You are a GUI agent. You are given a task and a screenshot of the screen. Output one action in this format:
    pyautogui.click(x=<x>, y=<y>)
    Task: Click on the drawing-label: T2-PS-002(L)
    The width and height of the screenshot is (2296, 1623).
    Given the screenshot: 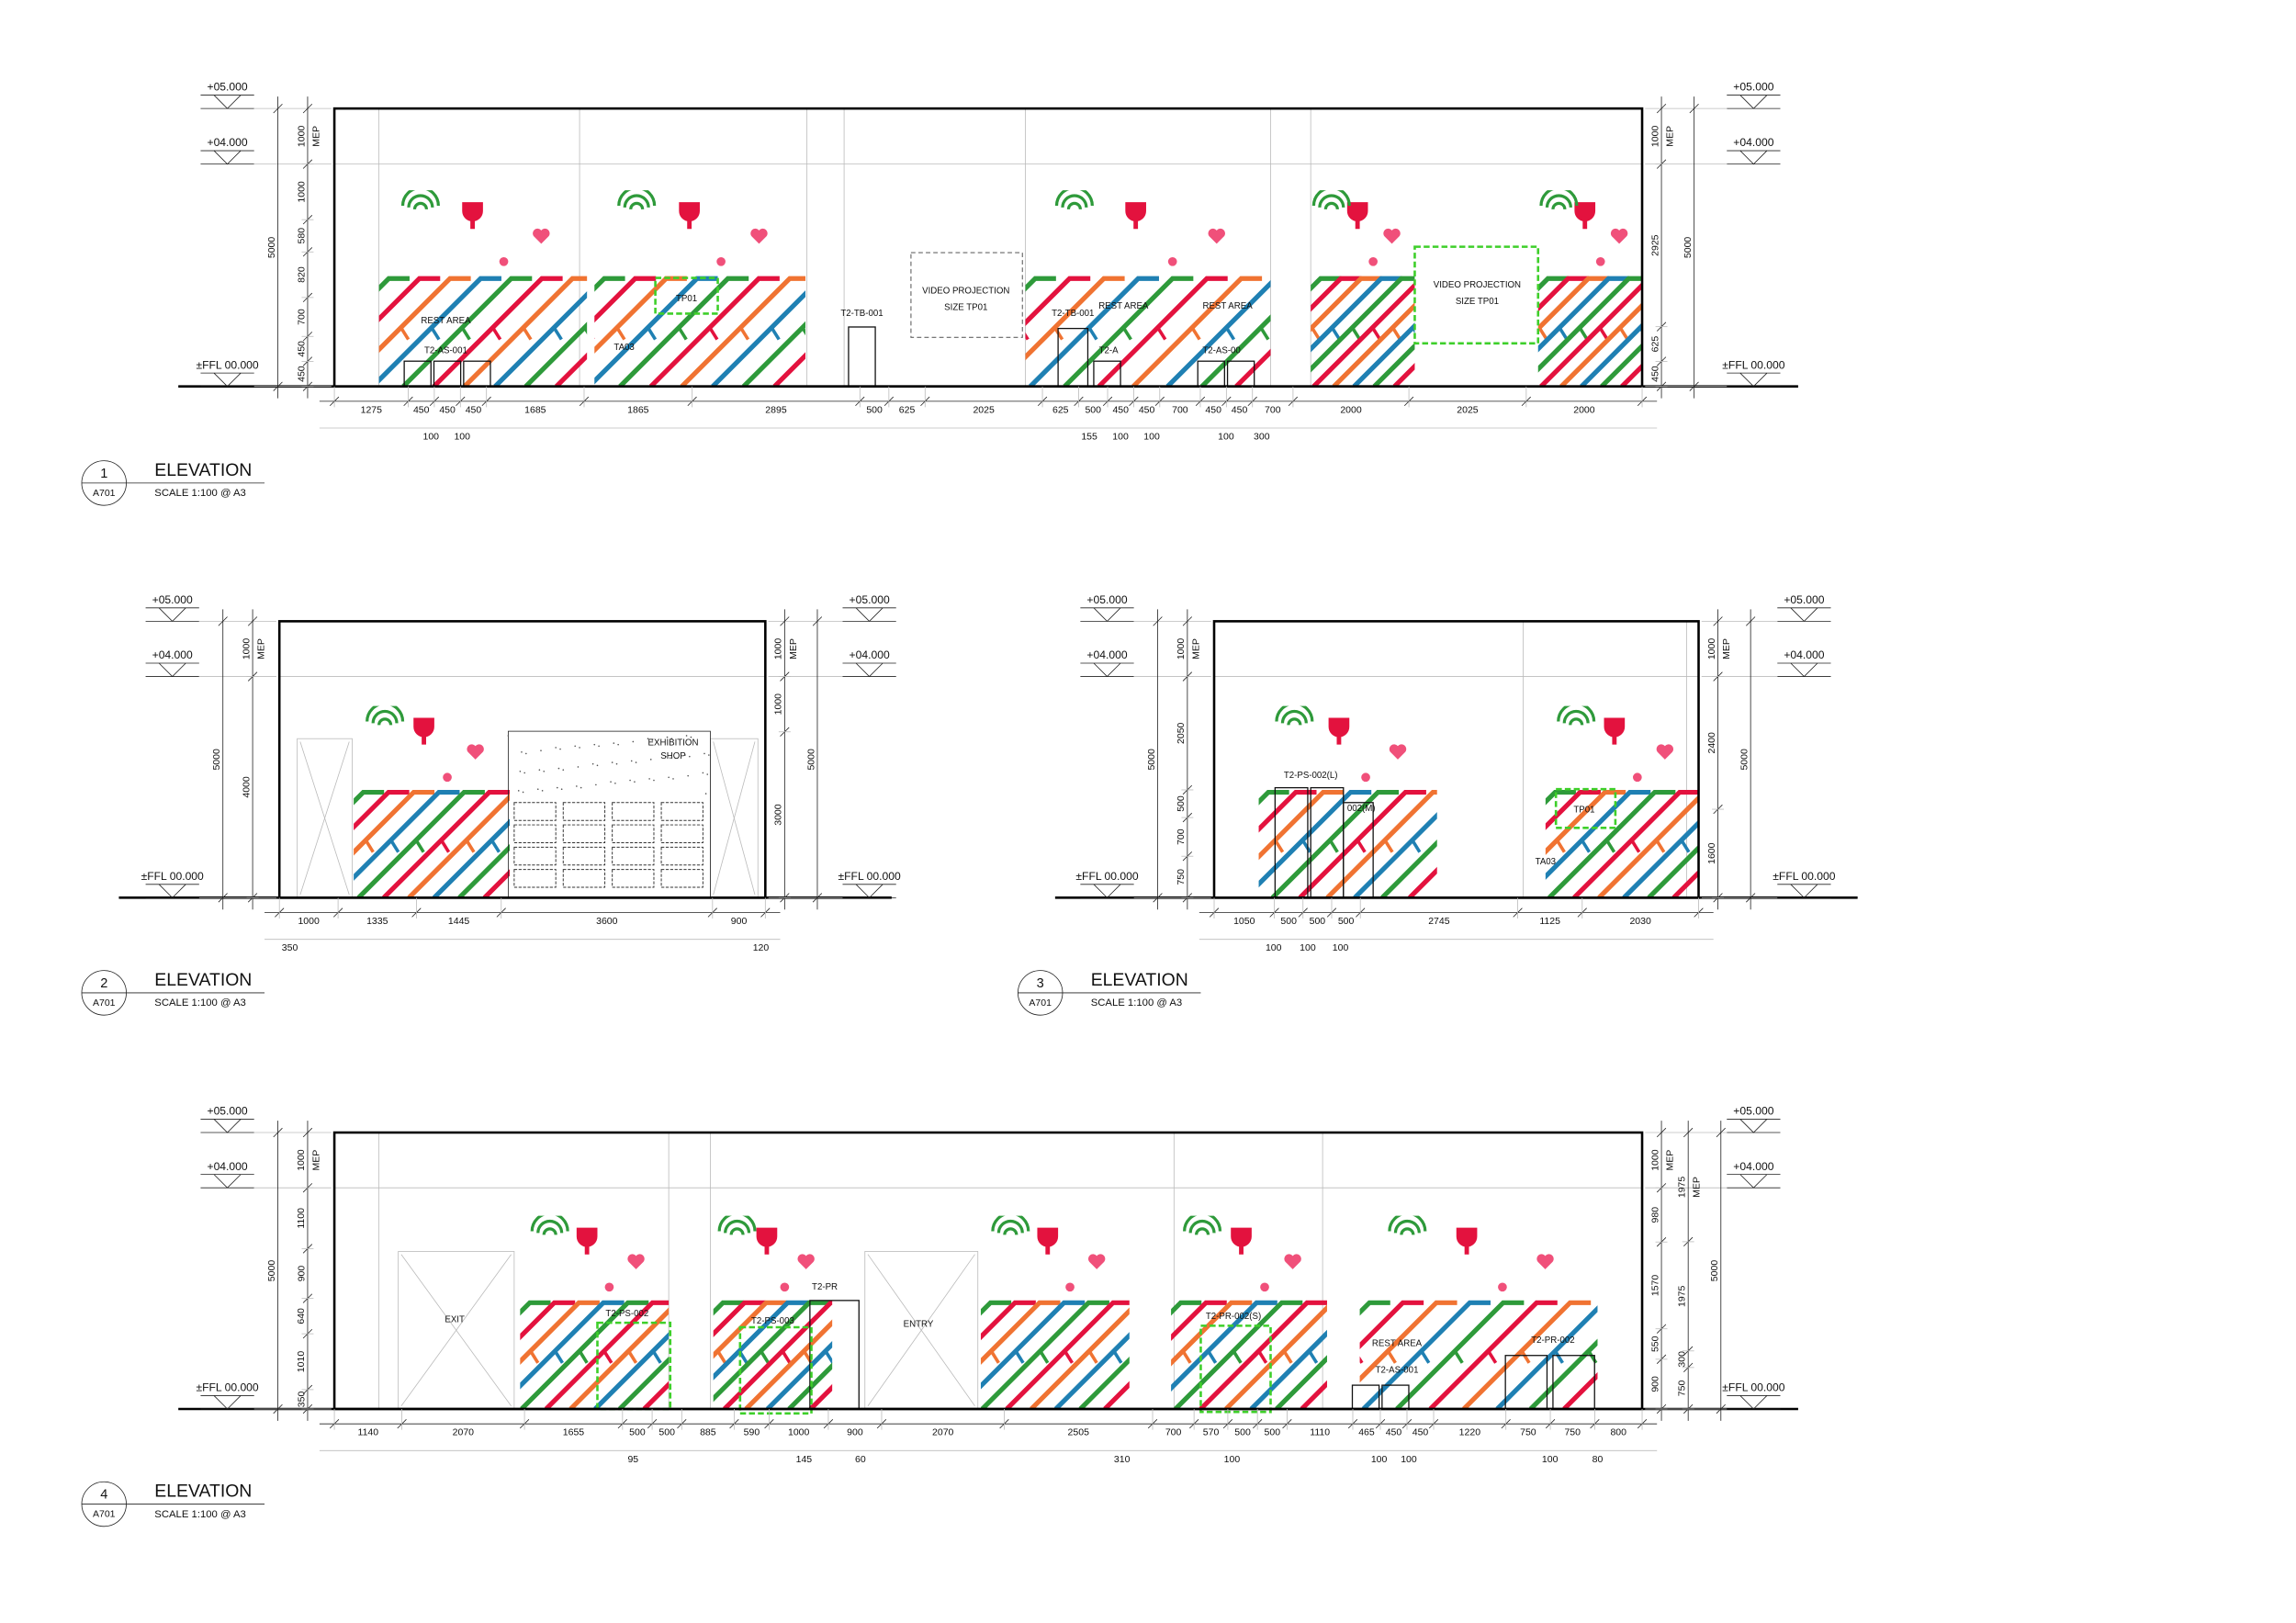 What is the action you would take?
    pyautogui.click(x=1311, y=776)
    